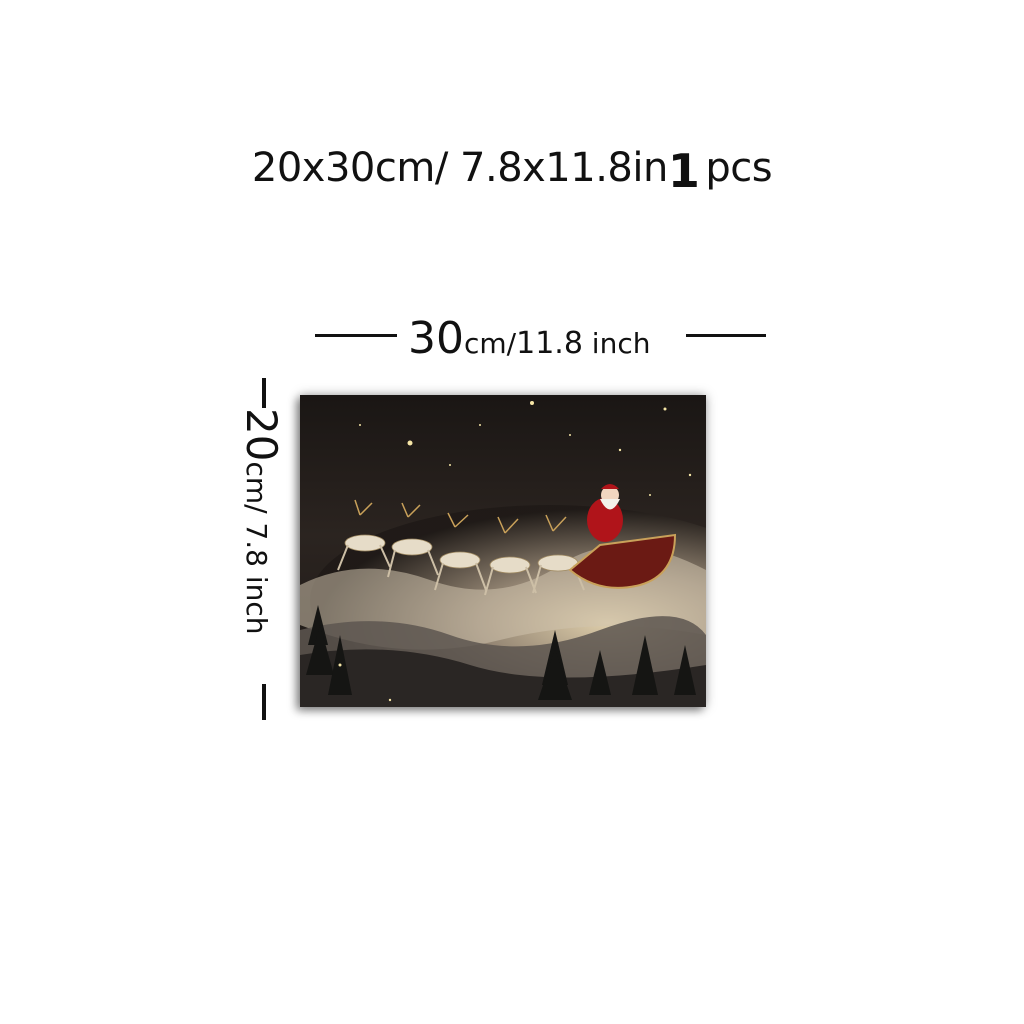 The width and height of the screenshot is (1024, 1024). I want to click on height-cm-value: 20, so click(261, 435).